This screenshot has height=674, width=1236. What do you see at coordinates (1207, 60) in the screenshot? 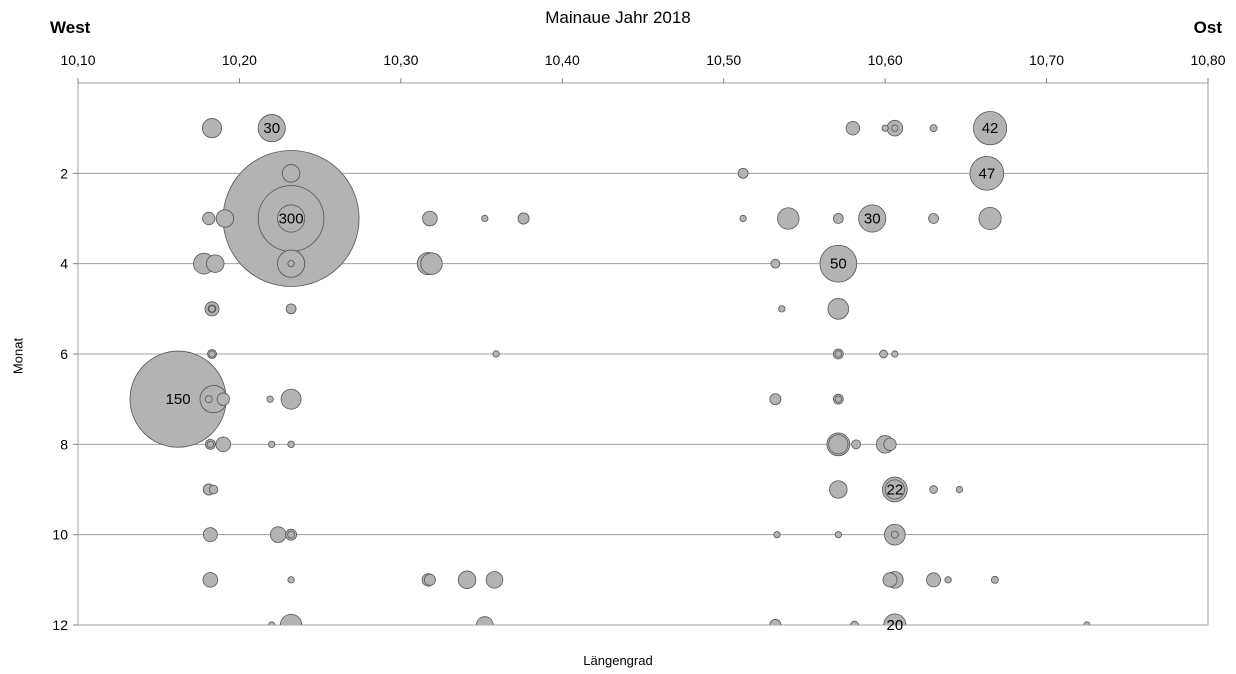
I see `x-tick-label: 10,80` at bounding box center [1207, 60].